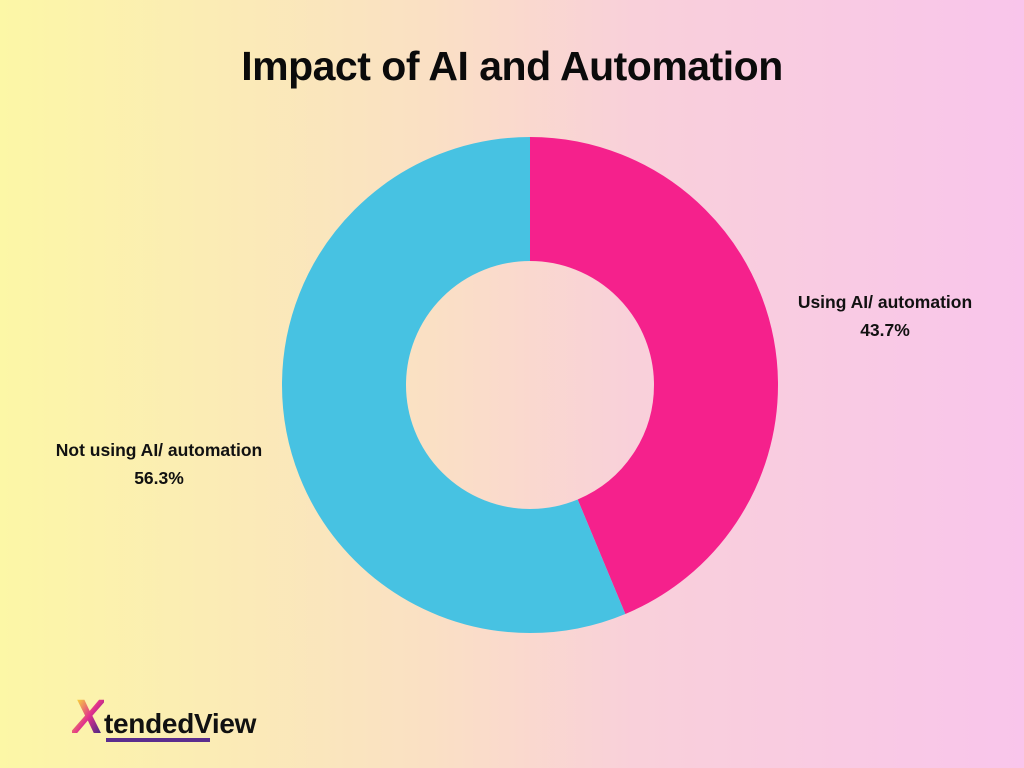 The width and height of the screenshot is (1024, 768). I want to click on logo-text-view: View, so click(225, 723).